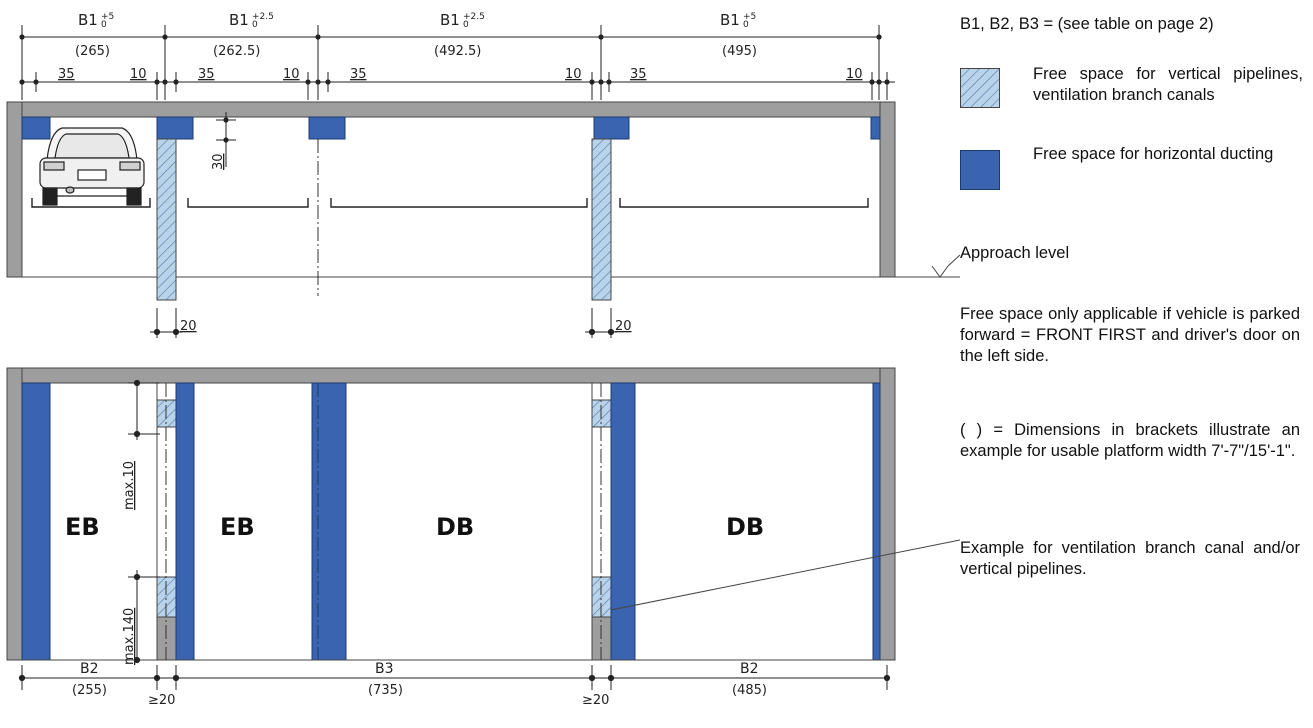 This screenshot has width=1313, height=728. Describe the element at coordinates (291, 74) in the screenshot. I see `dim-10-b: 10` at that location.